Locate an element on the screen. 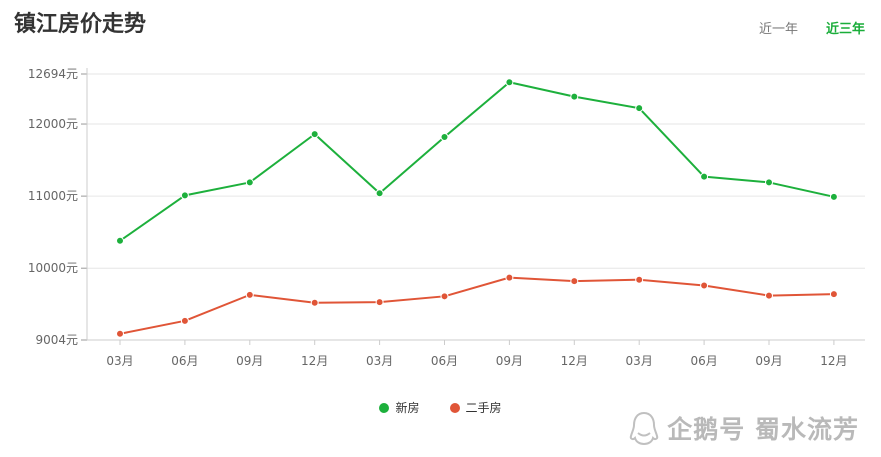 The width and height of the screenshot is (881, 457). legend-label: 新房 is located at coordinates (407, 408).